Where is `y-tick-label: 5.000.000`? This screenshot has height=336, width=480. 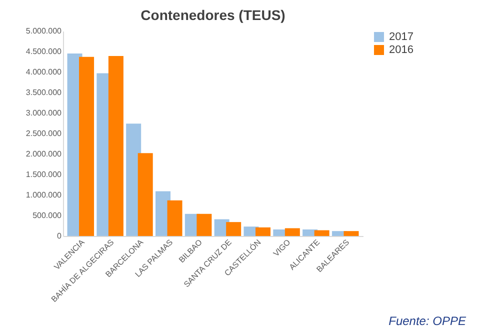
y-tick-label: 5.000.000 is located at coordinates (44, 31).